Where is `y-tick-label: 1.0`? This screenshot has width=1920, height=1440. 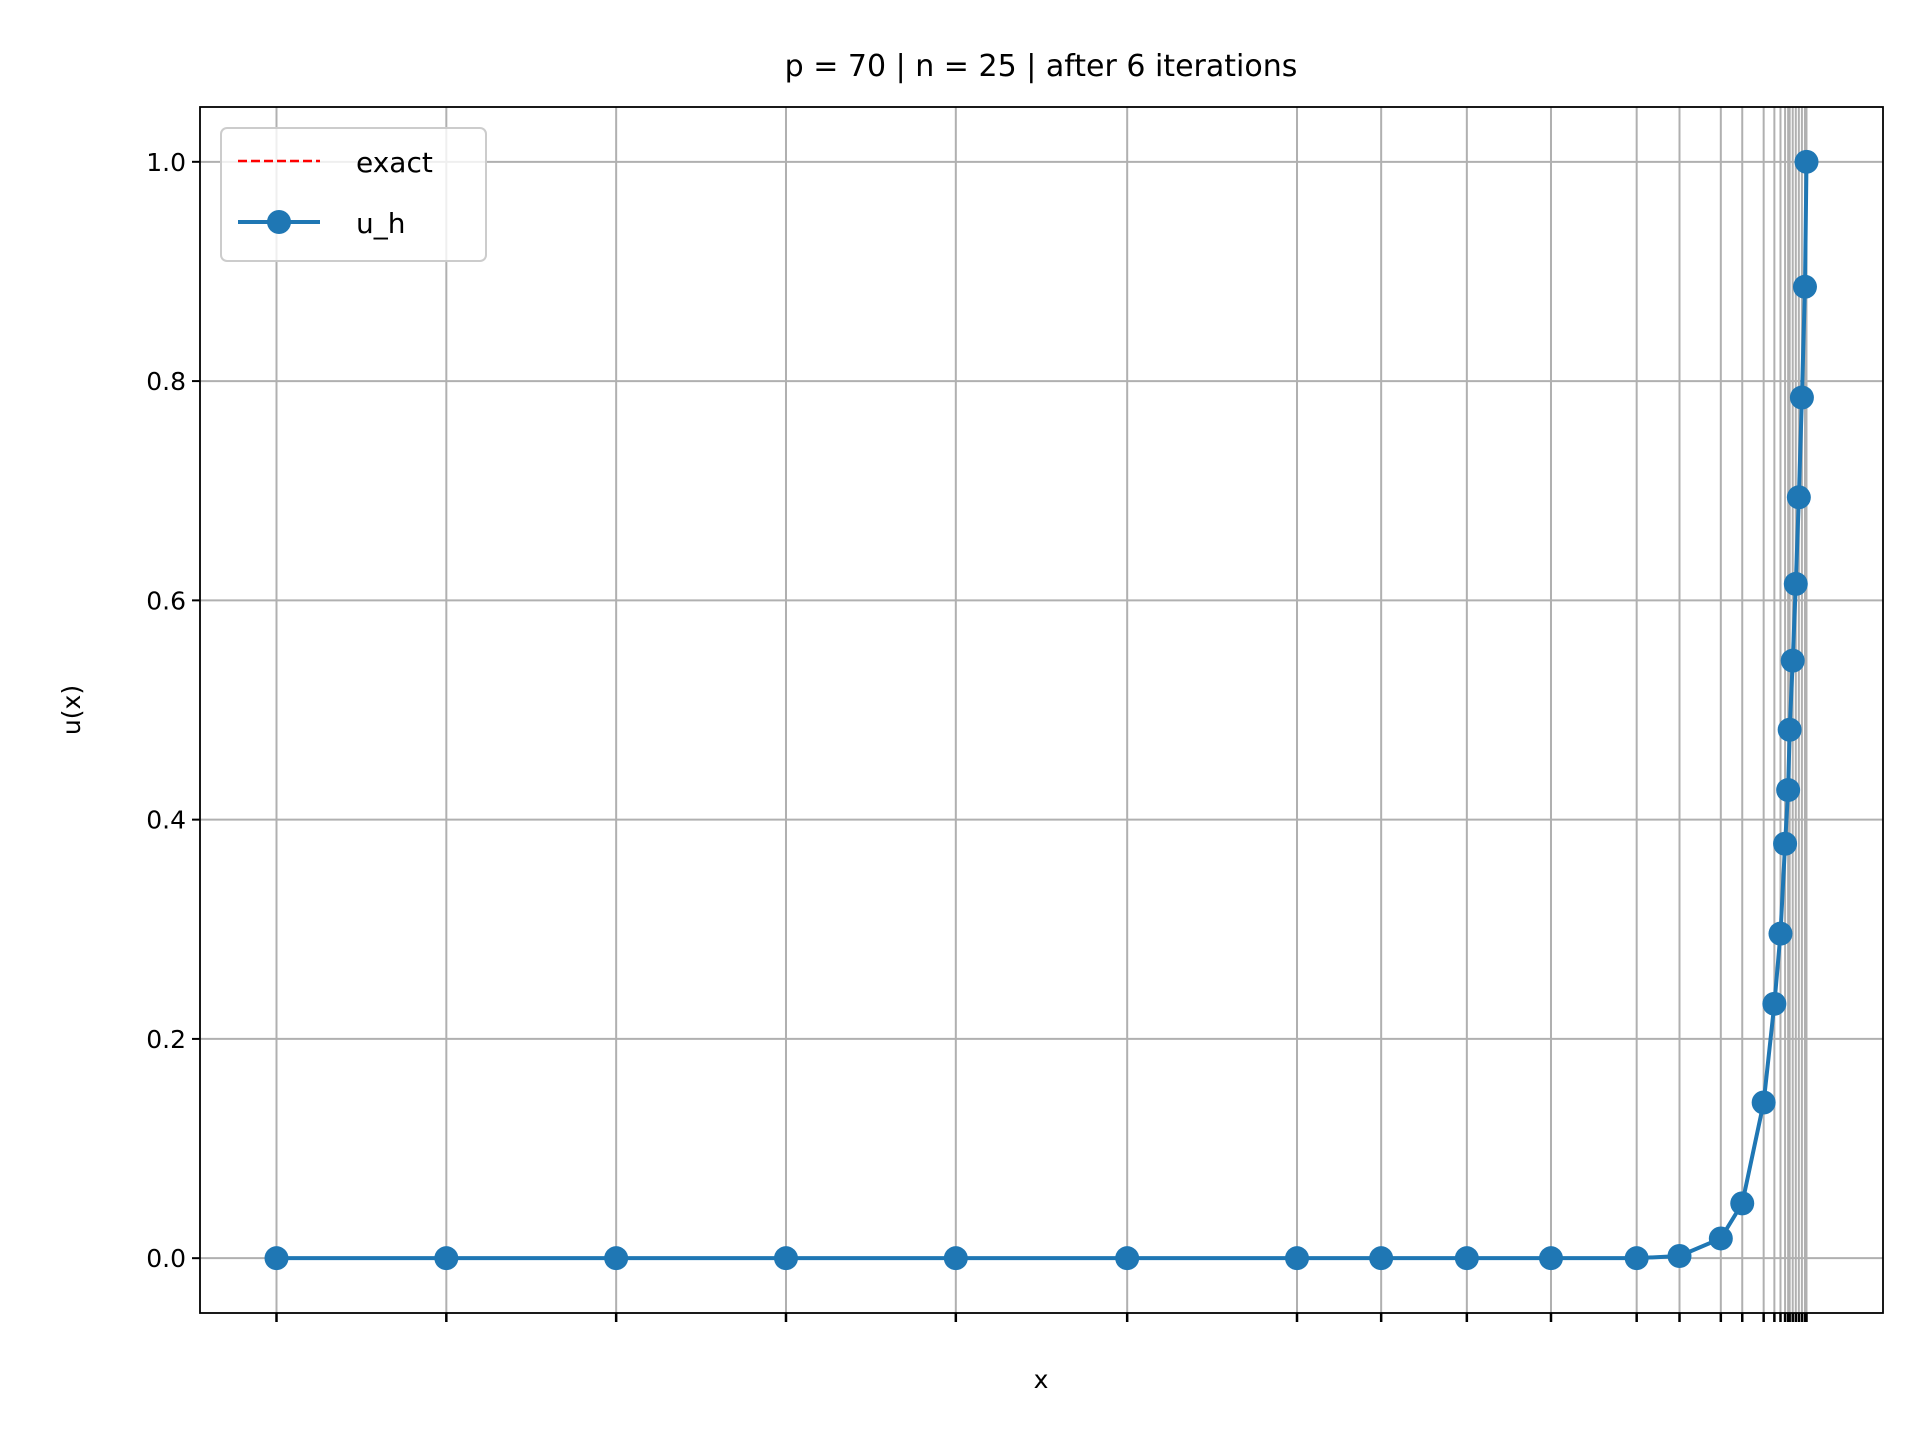 y-tick-label: 1.0 is located at coordinates (166, 162).